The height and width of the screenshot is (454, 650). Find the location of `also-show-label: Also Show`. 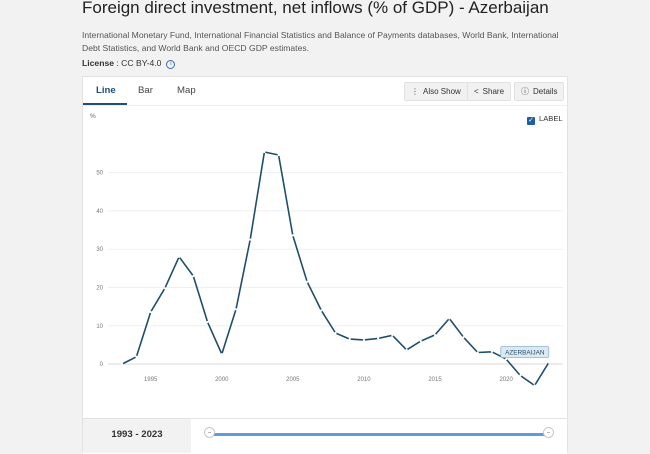

also-show-label: Also Show is located at coordinates (442, 91).